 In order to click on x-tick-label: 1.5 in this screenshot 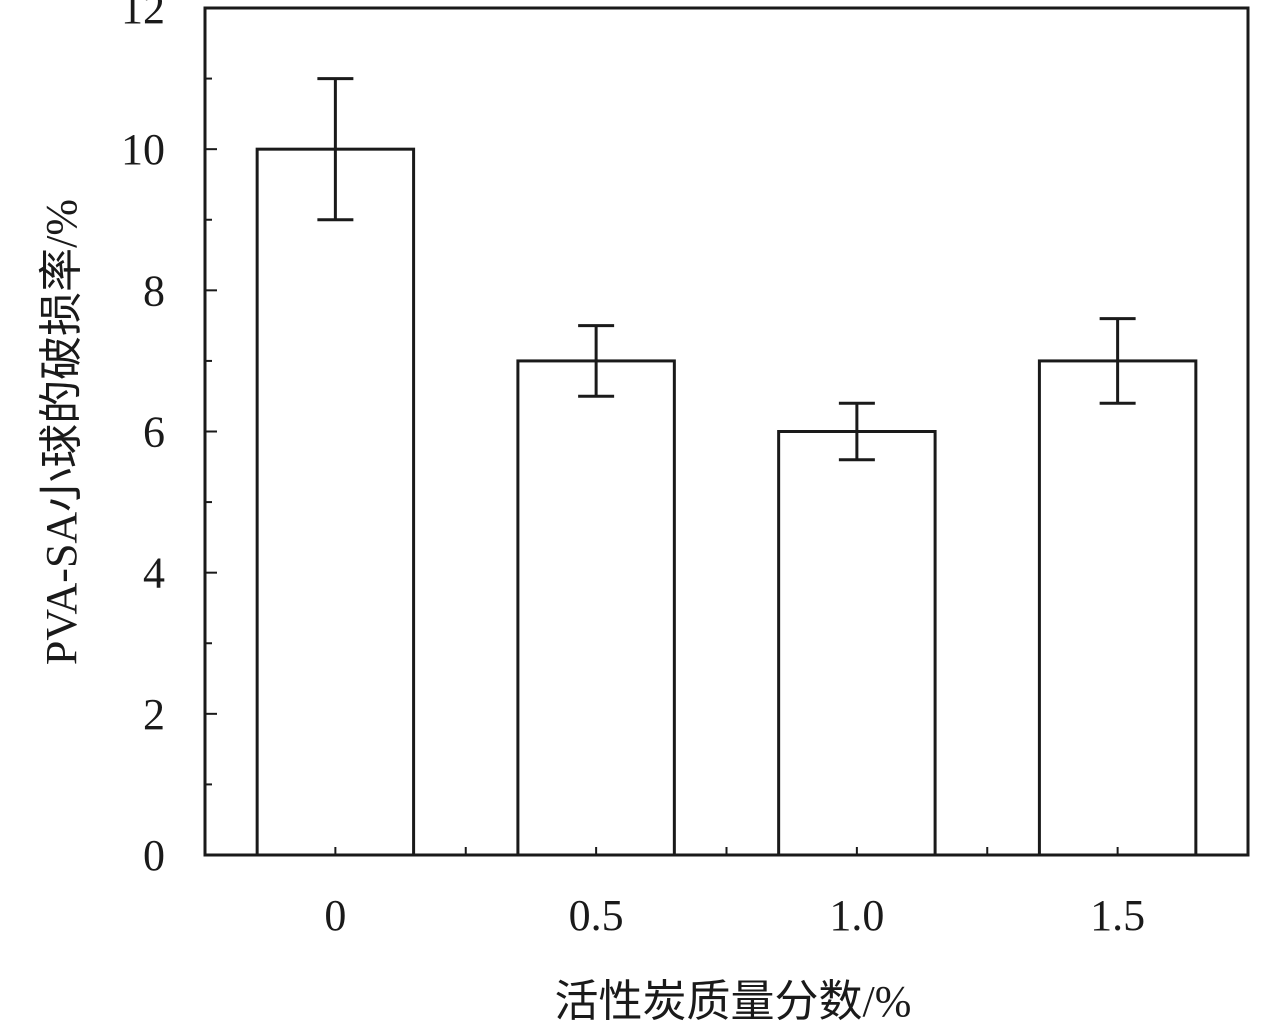, I will do `click(1117, 915)`.